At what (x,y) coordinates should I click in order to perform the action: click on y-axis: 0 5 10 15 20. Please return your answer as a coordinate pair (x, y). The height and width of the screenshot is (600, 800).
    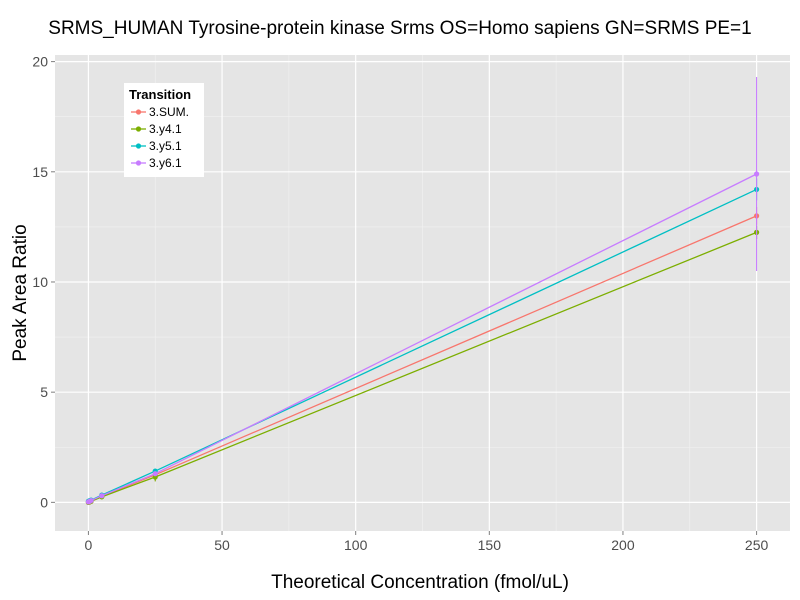
    Looking at the image, I should click on (43, 282).